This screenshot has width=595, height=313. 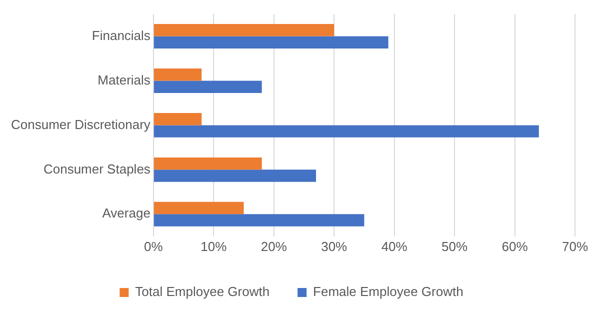 What do you see at coordinates (394, 246) in the screenshot?
I see `x-tick-label: 40%` at bounding box center [394, 246].